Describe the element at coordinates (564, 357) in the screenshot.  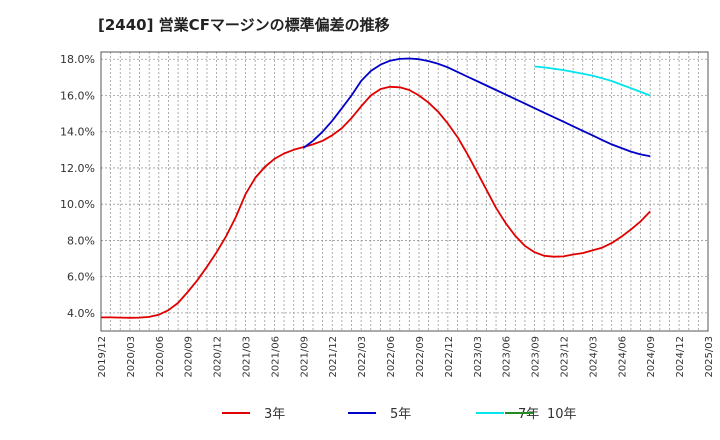
I see `x-tick-label: 2023/12` at that location.